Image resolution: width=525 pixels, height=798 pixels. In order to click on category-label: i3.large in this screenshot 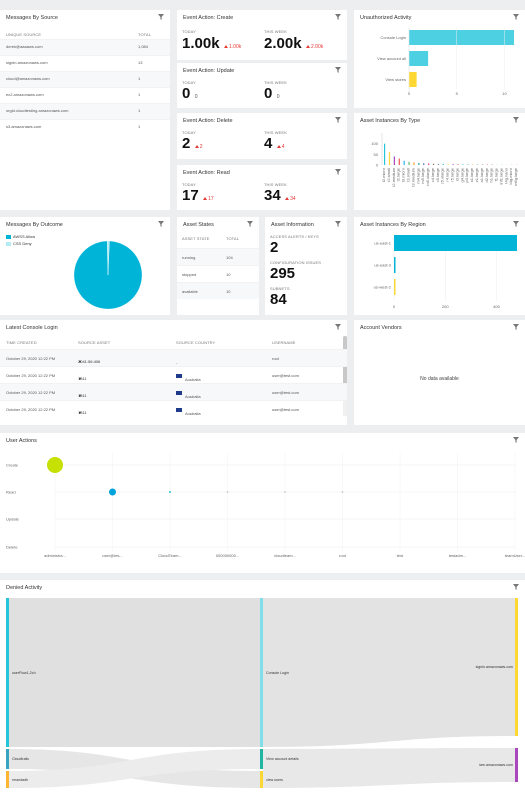, I will do `click(456, 174)`.